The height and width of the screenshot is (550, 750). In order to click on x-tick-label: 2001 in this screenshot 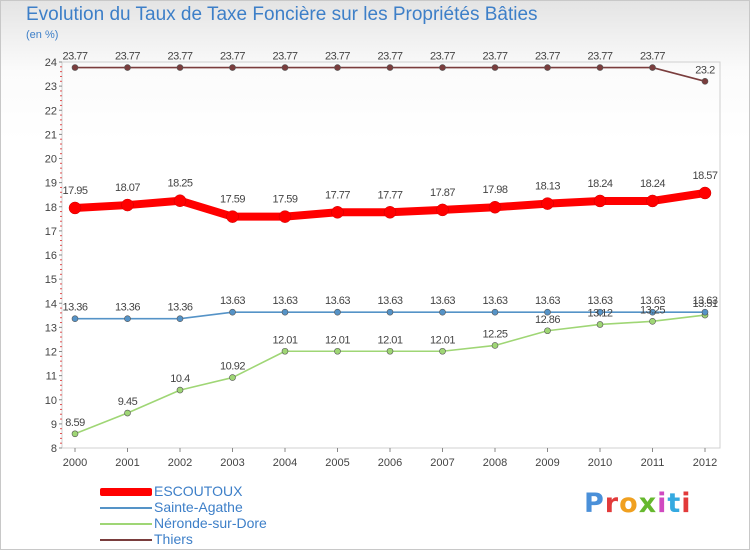, I will do `click(127, 463)`.